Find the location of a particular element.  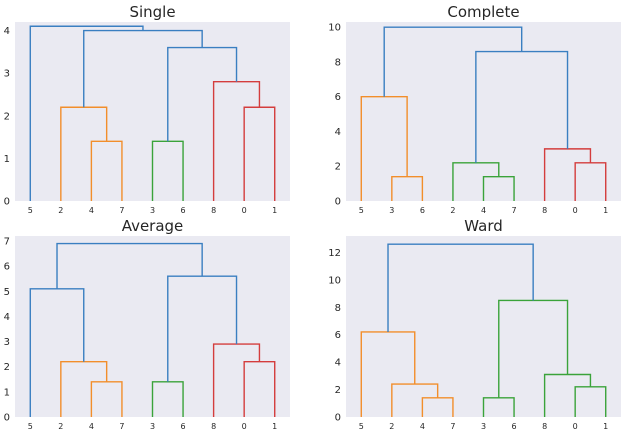

chart-title: Ward is located at coordinates (483, 226).